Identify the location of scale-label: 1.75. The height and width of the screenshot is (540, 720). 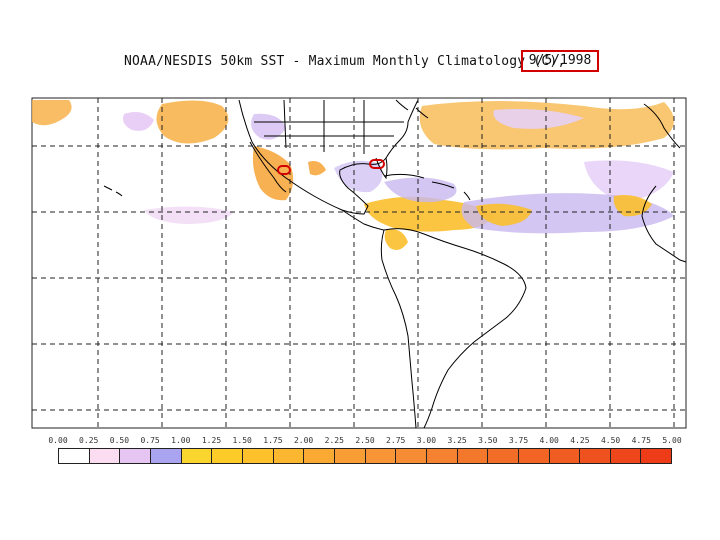
(273, 440).